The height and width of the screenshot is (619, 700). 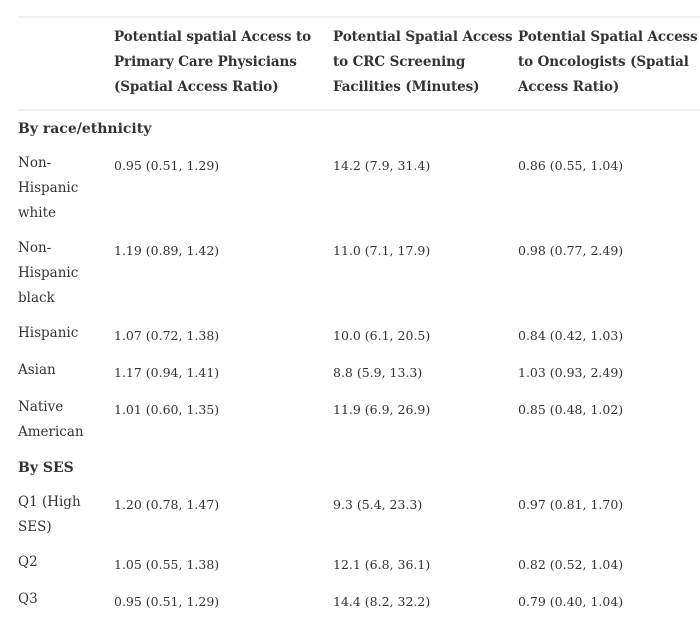 What do you see at coordinates (167, 372) in the screenshot?
I see `pcp-value: 1.17 (0.94, 1.41)` at bounding box center [167, 372].